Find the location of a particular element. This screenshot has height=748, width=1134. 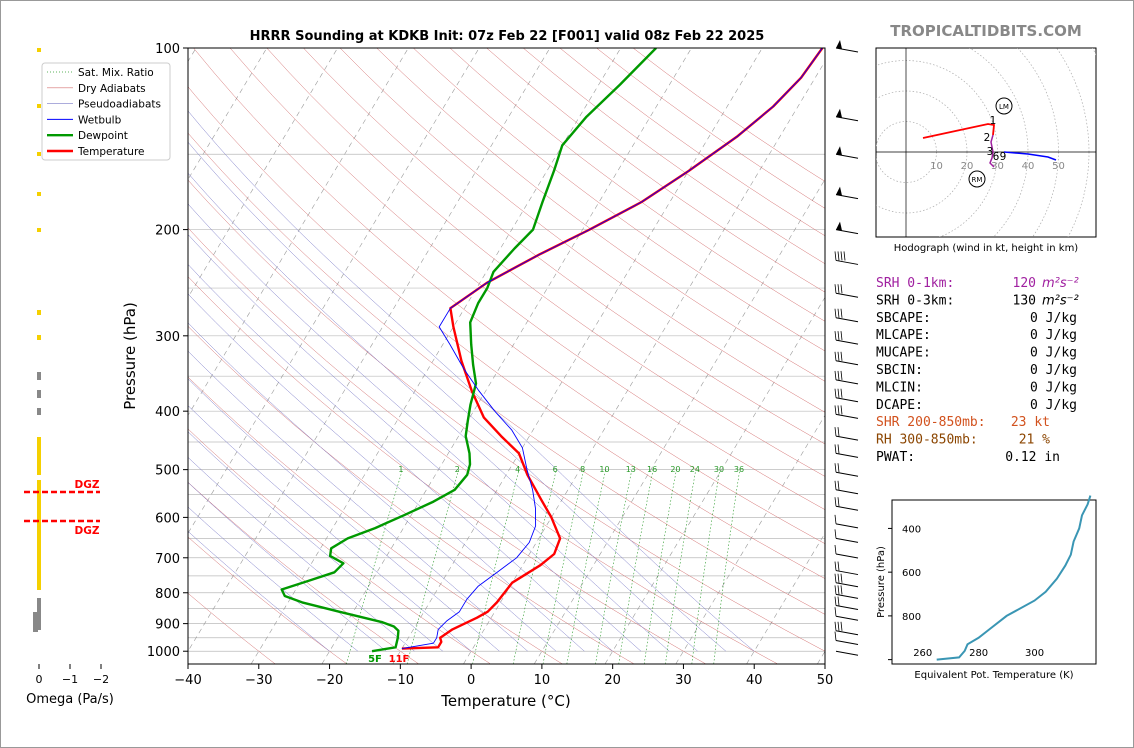

parameter-label: DCAPE: is located at coordinates (899, 405).